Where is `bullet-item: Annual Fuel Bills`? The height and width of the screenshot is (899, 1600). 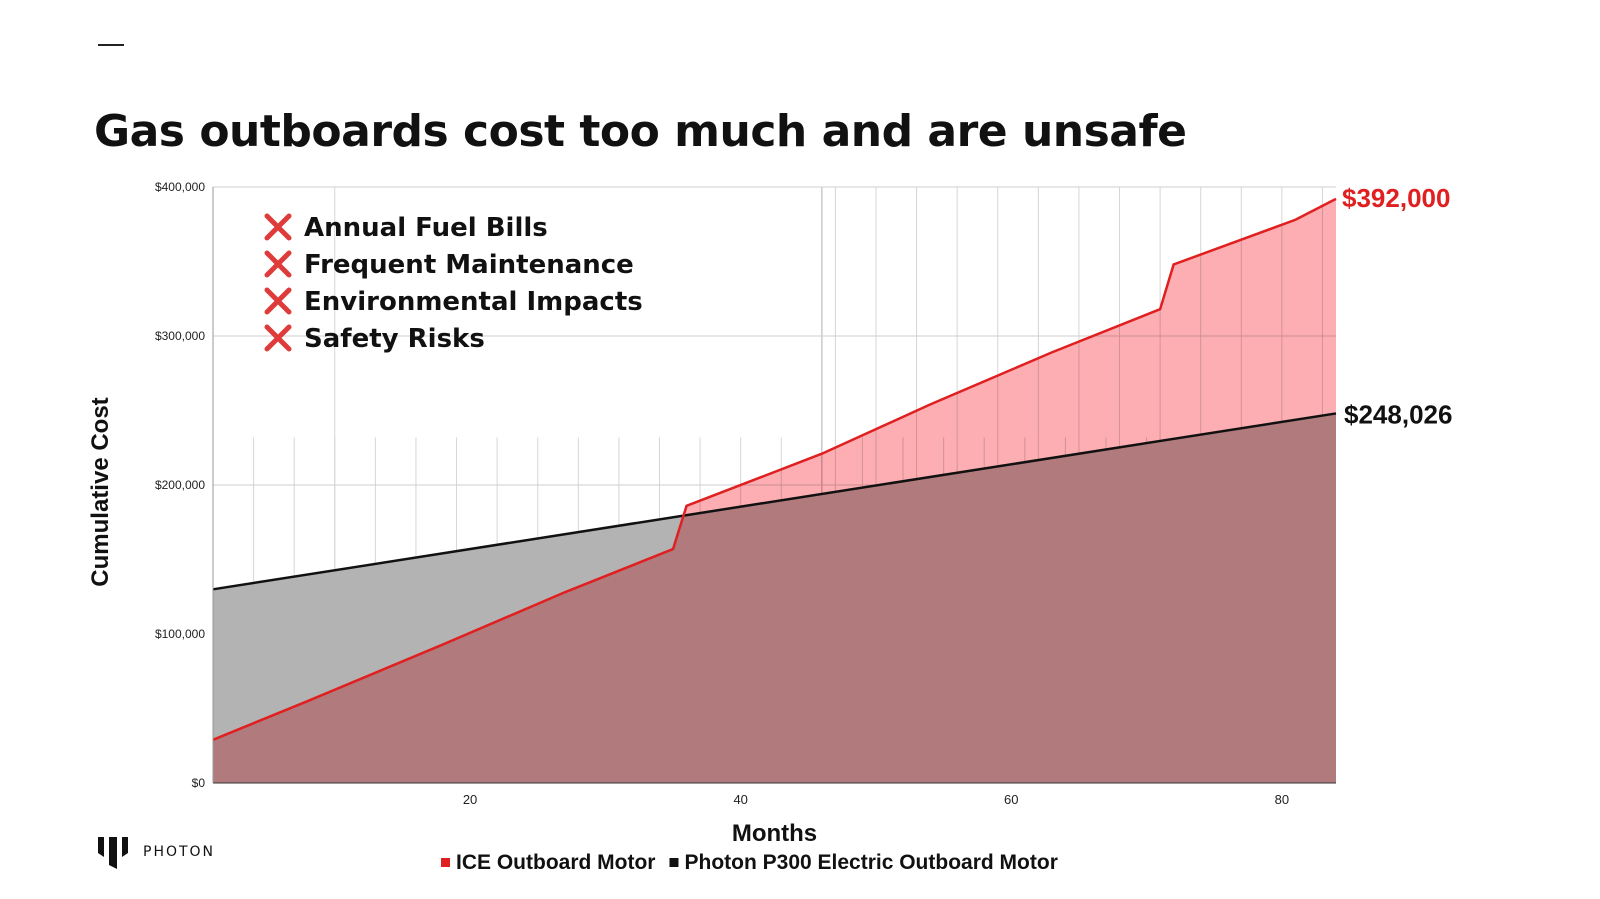
bullet-item: Annual Fuel Bills is located at coordinates (426, 228).